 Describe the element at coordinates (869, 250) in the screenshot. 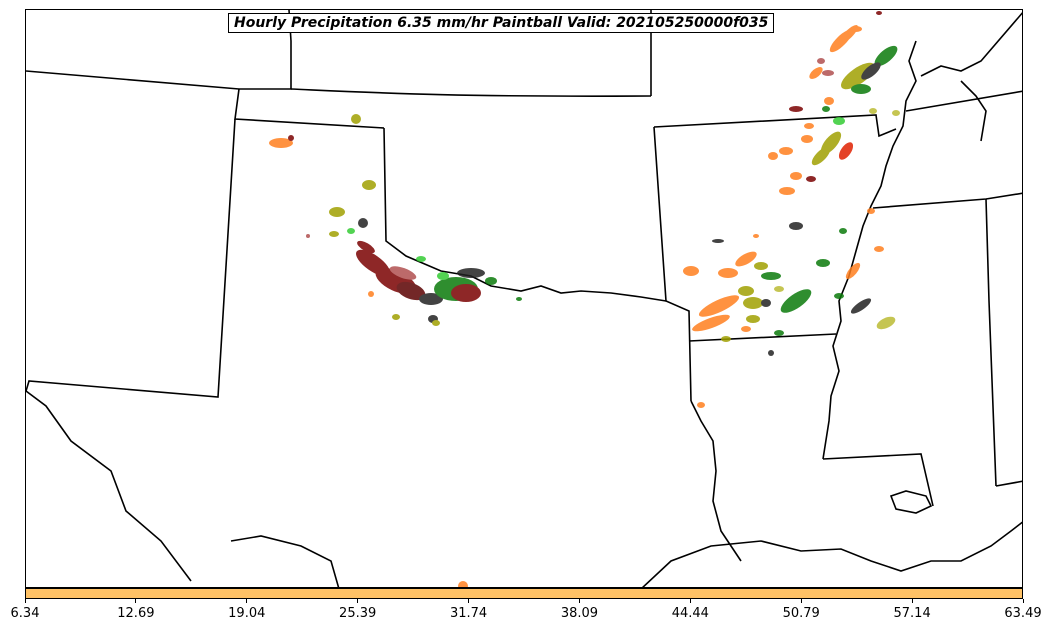

I see `mississippi-river` at that location.